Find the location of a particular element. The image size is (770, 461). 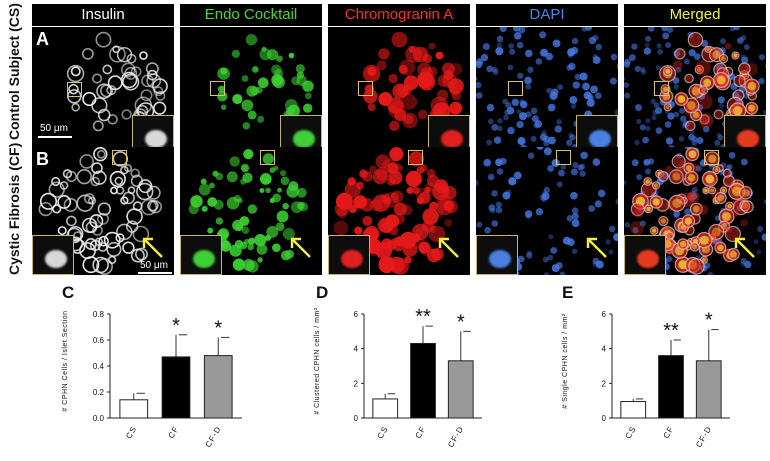

micrograph-cf-insulin: B 50 μm is located at coordinates (103, 211).